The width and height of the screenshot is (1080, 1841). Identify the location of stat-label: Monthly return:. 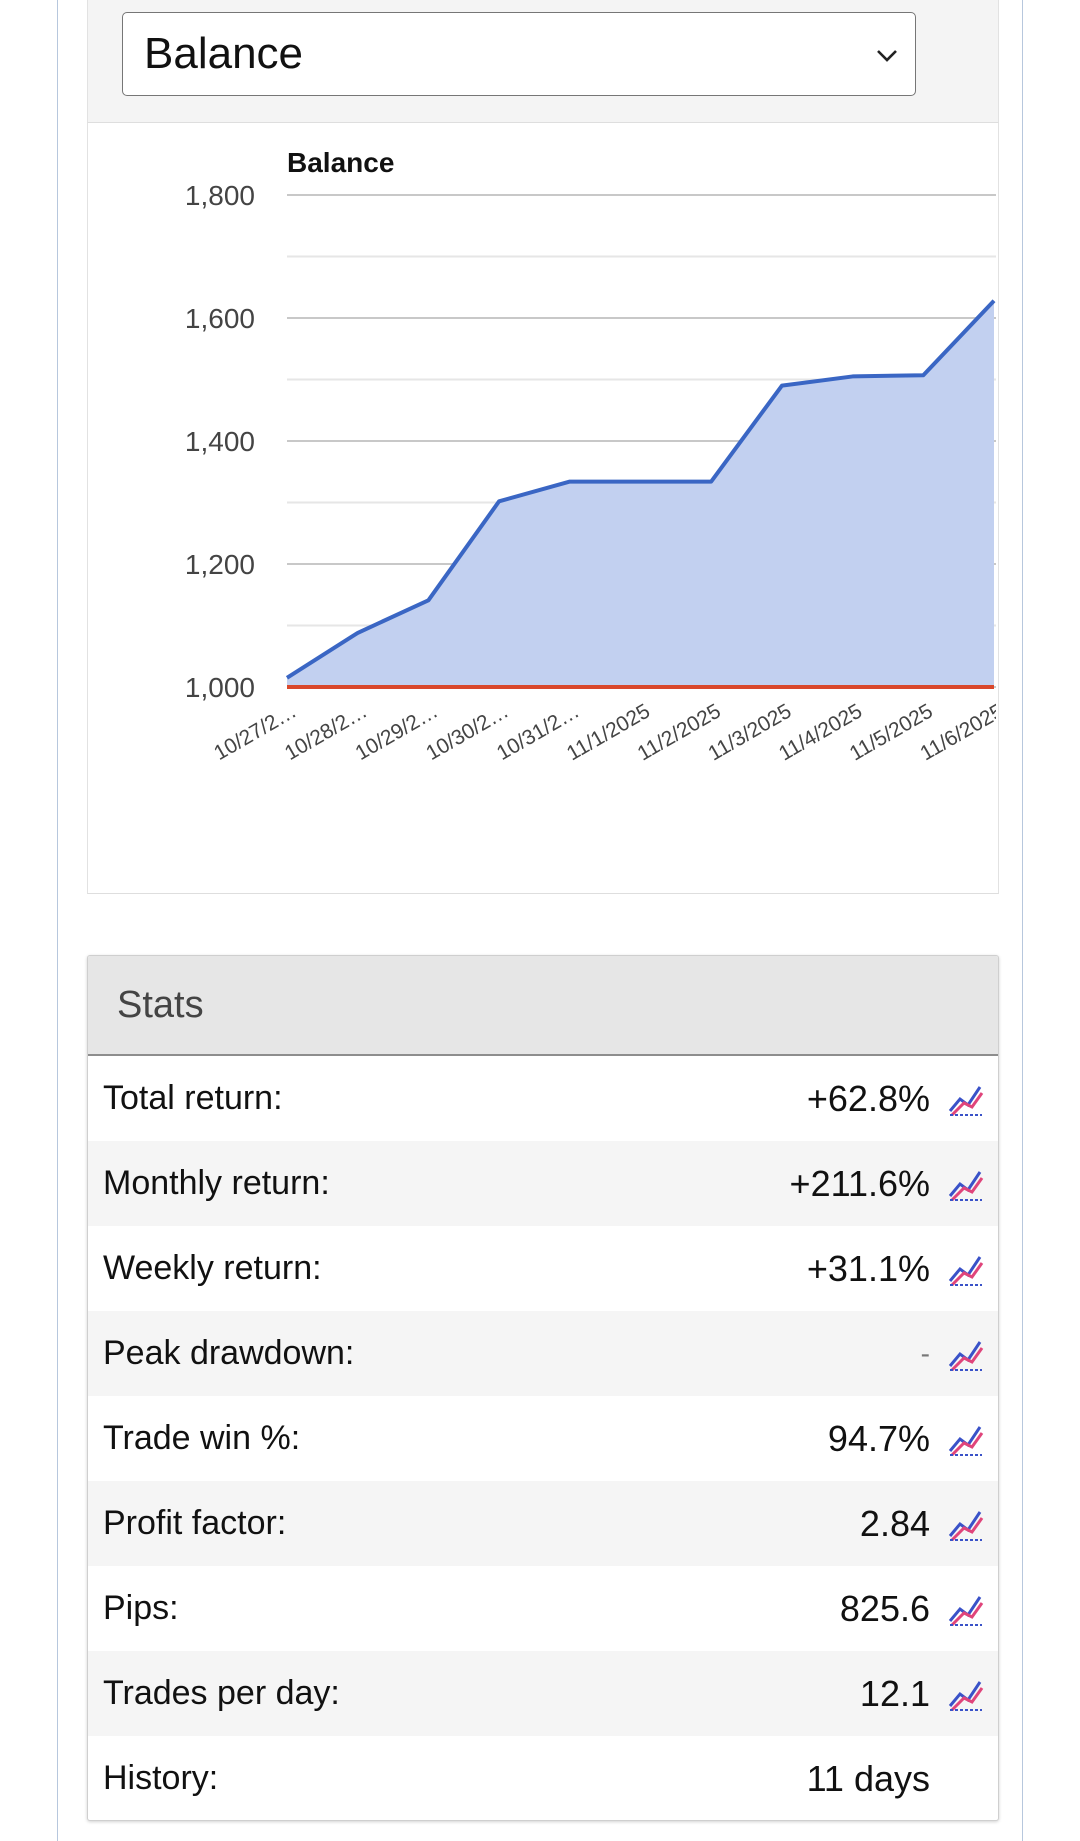
(216, 1183).